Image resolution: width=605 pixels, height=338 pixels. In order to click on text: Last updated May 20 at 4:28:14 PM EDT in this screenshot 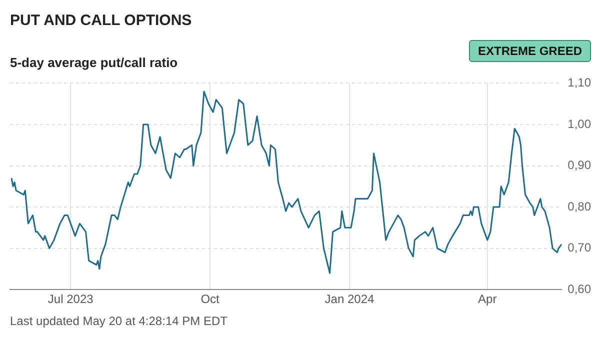, I will do `click(119, 321)`.